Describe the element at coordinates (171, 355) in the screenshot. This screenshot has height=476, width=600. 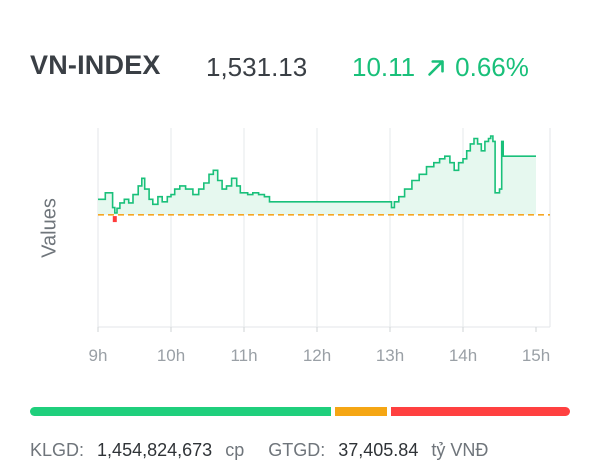
I see `x-tick-label-10h: 10h` at that location.